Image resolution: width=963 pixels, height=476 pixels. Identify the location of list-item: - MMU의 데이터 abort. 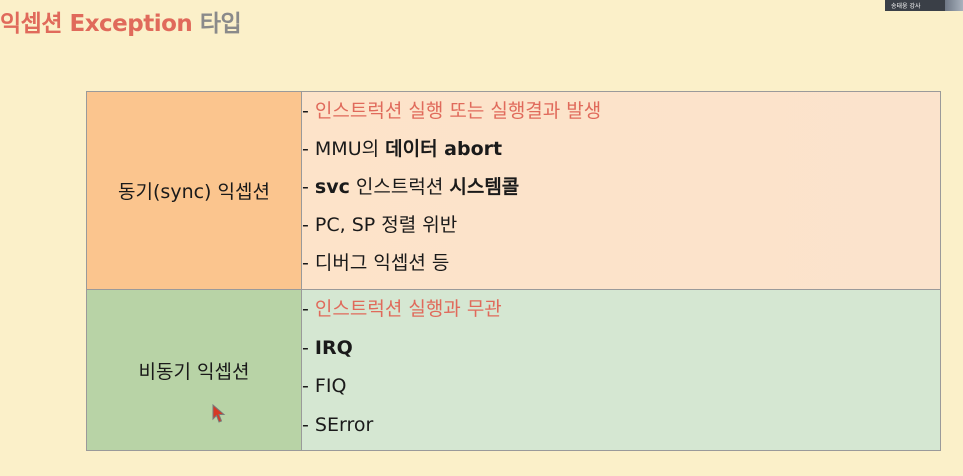
(402, 149).